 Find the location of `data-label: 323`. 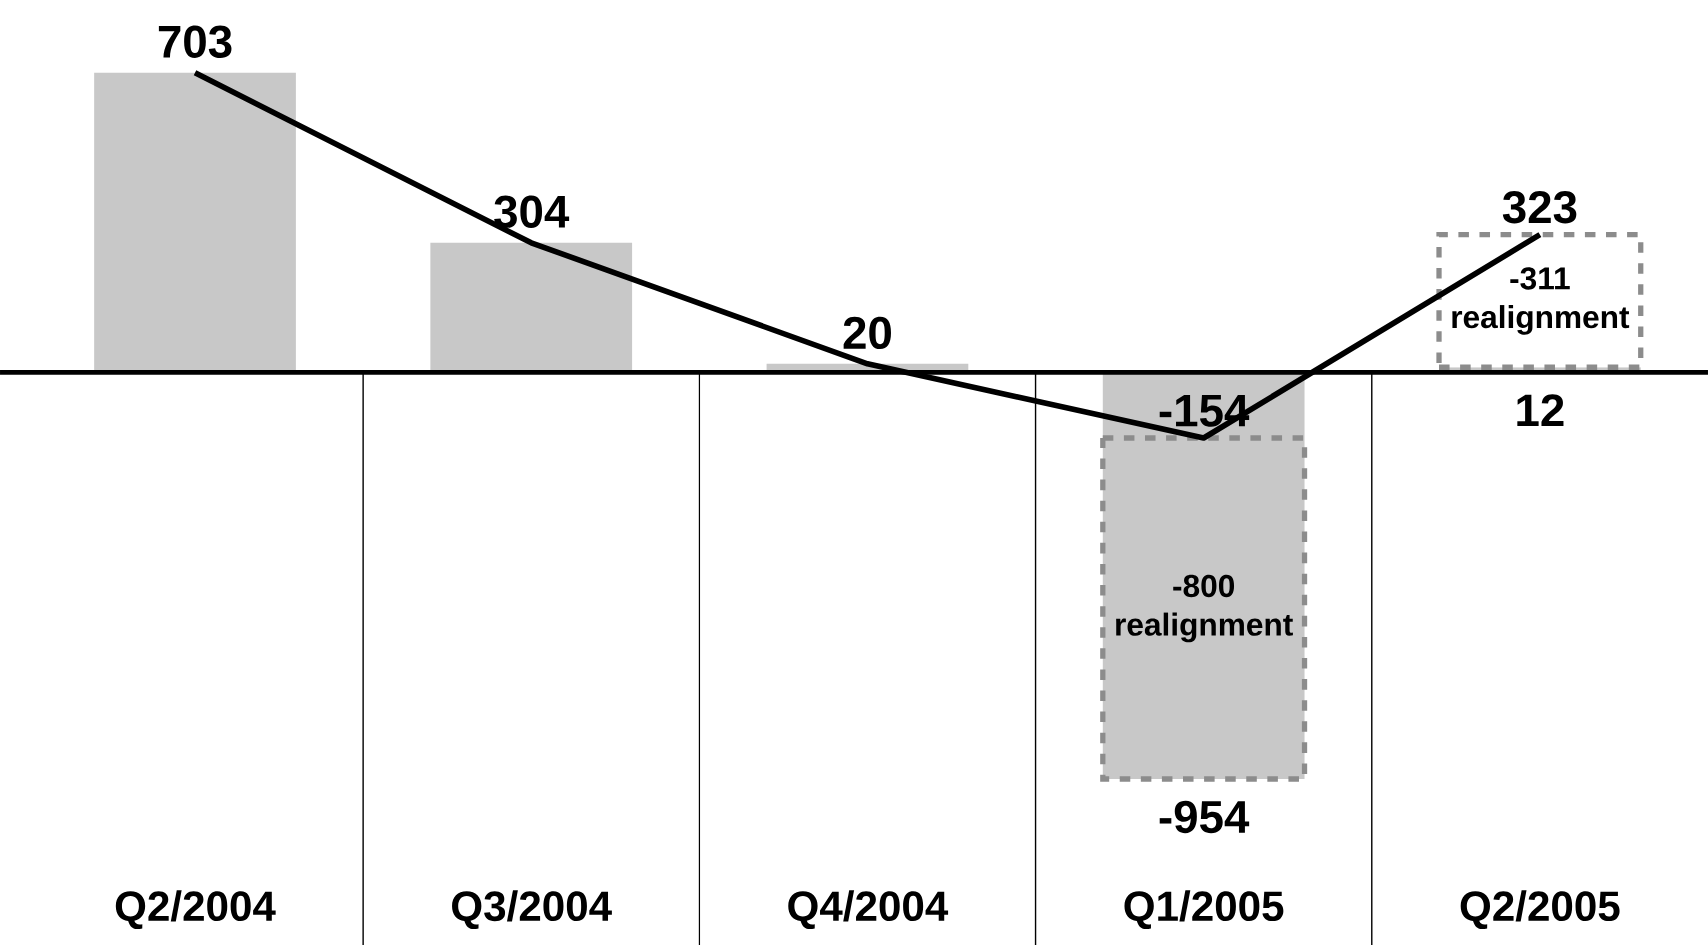

data-label: 323 is located at coordinates (1539, 207).